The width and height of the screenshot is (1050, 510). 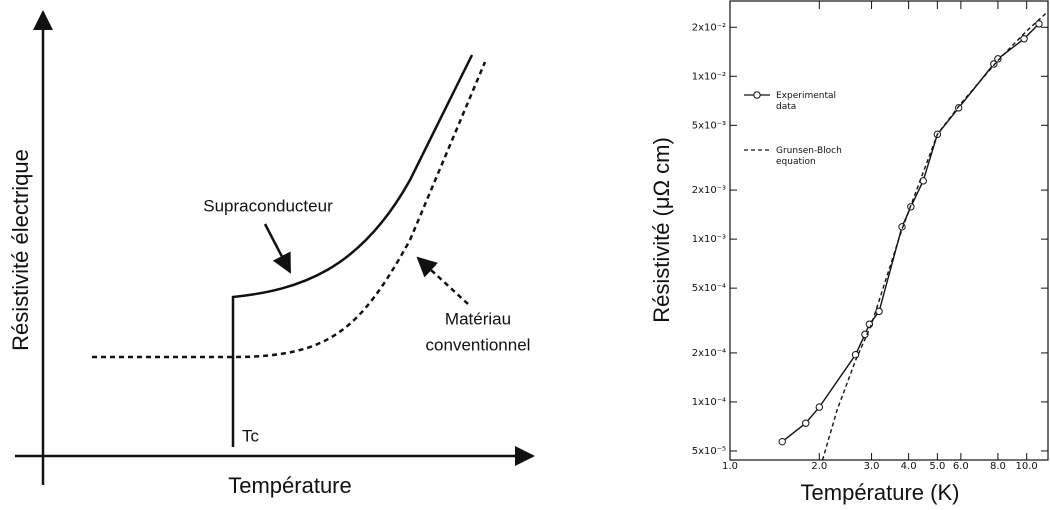 What do you see at coordinates (872, 466) in the screenshot?
I see `x-tick-label: 3.0` at bounding box center [872, 466].